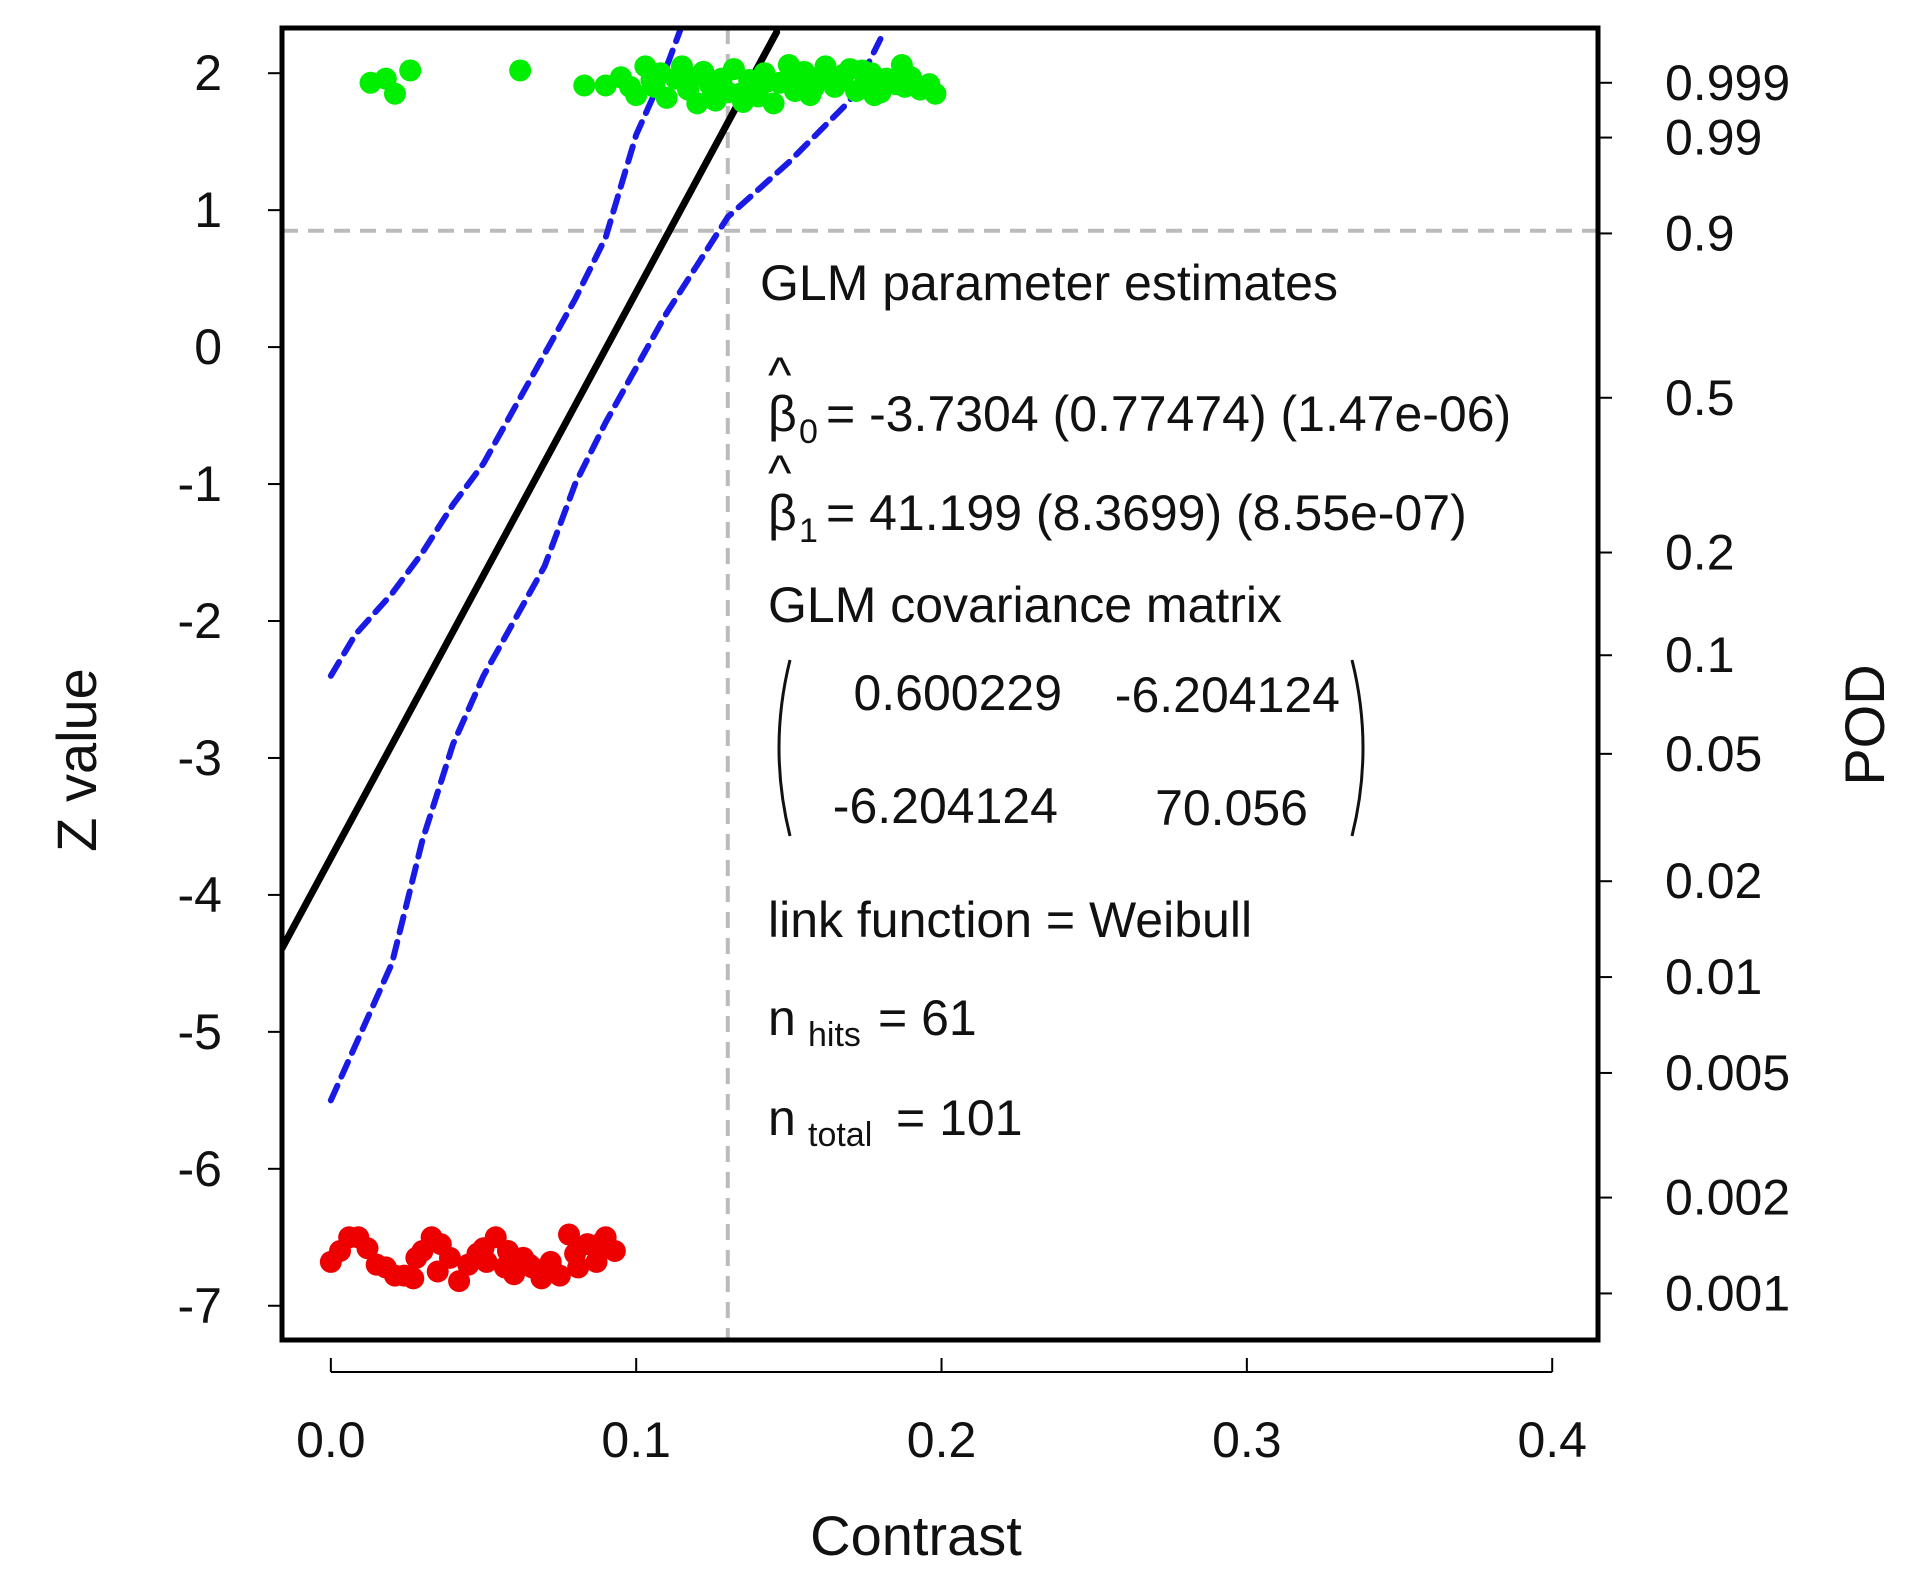 The image size is (1907, 1580). What do you see at coordinates (1727, 83) in the screenshot?
I see `pod-tick-label-0: 0.999` at bounding box center [1727, 83].